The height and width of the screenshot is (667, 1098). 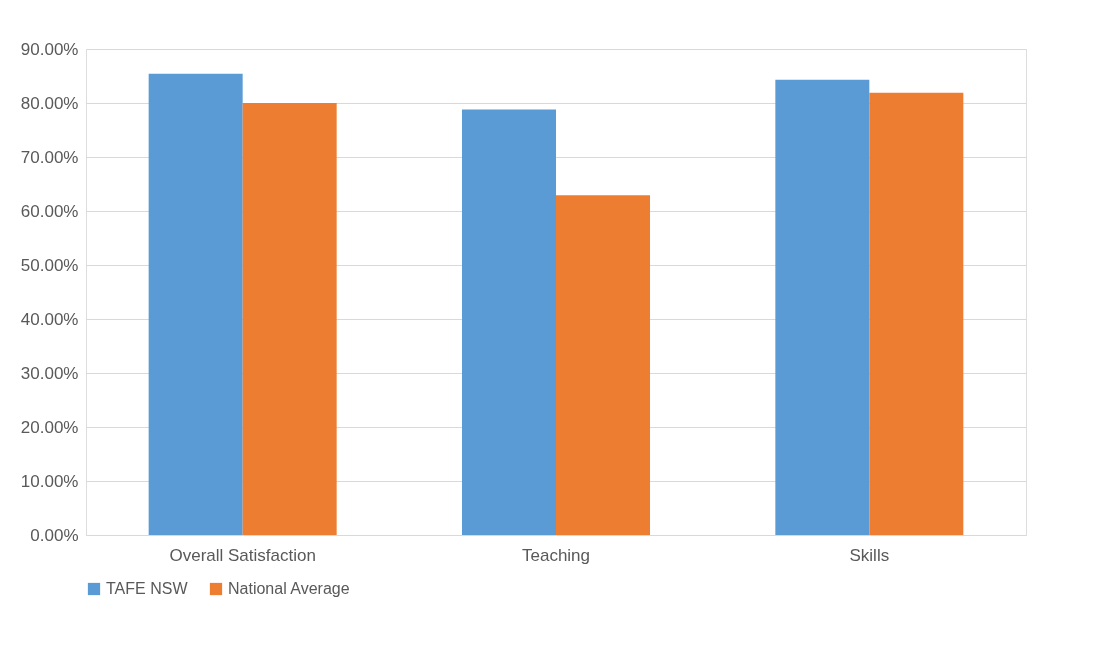 What do you see at coordinates (49, 481) in the screenshot?
I see `y-tick-label: 10.00%` at bounding box center [49, 481].